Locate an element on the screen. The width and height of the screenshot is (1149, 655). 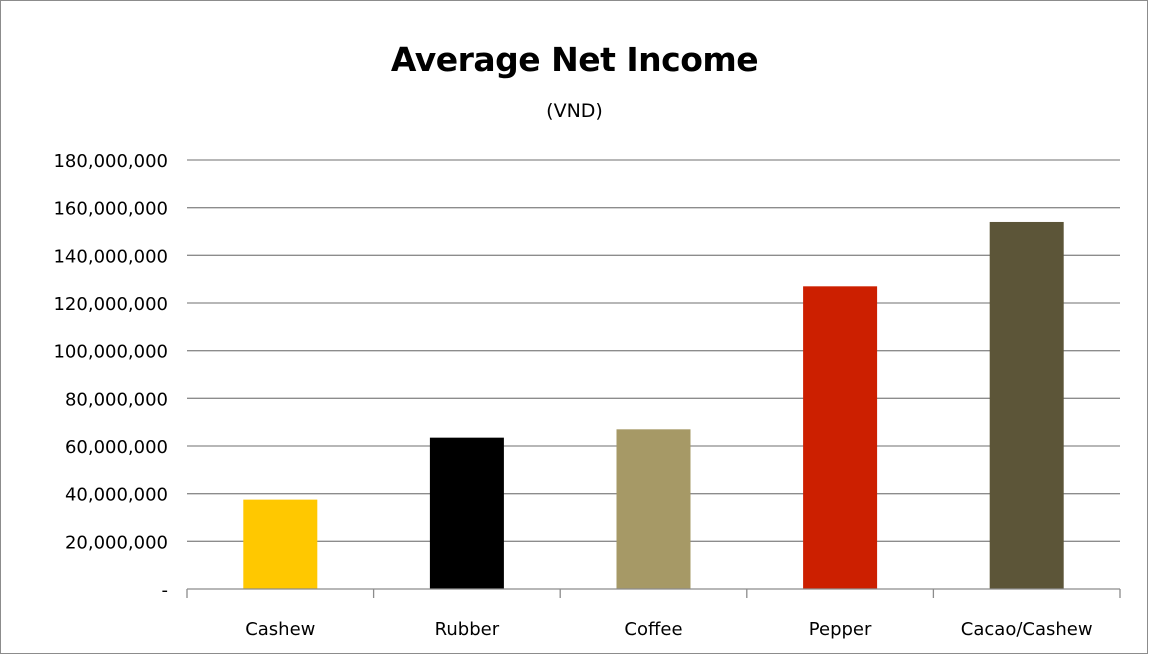
bar-cashew is located at coordinates (280, 544).